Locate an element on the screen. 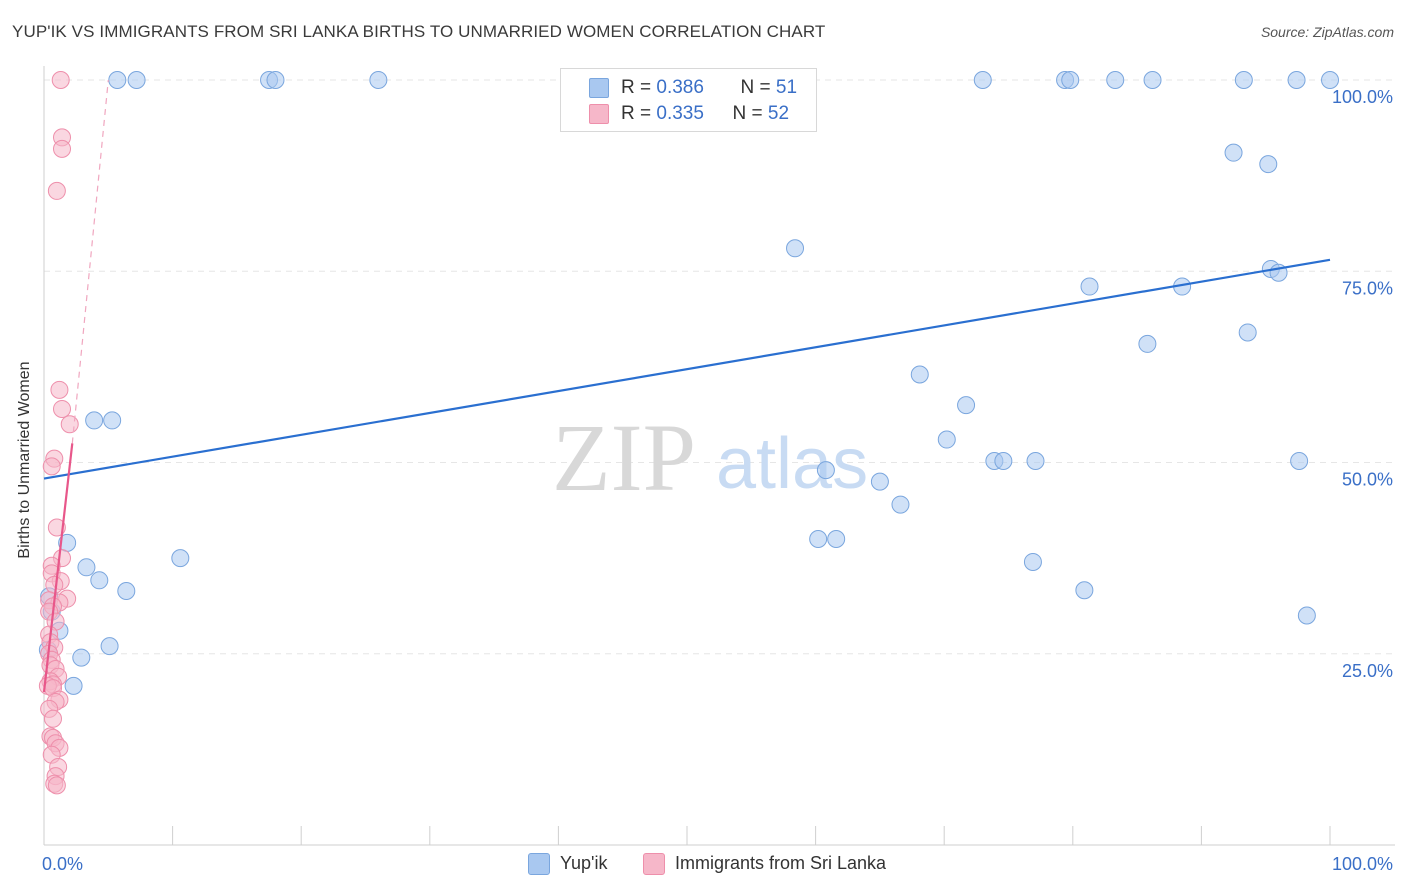 This screenshot has height=892, width=1406. watermark: ZIP atlas is located at coordinates (710, 457).